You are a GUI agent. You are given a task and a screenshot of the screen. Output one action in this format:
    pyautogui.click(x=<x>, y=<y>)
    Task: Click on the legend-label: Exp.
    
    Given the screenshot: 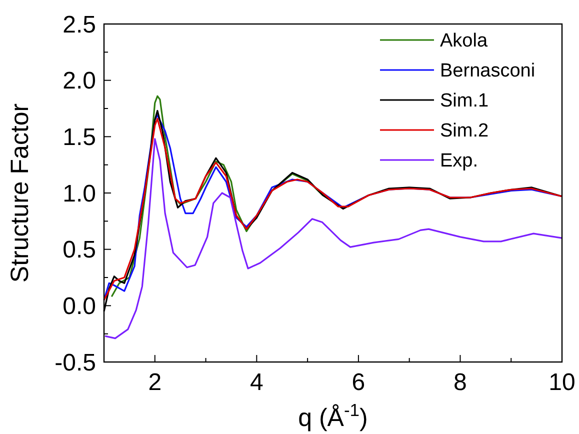 What is the action you would take?
    pyautogui.click(x=459, y=161)
    